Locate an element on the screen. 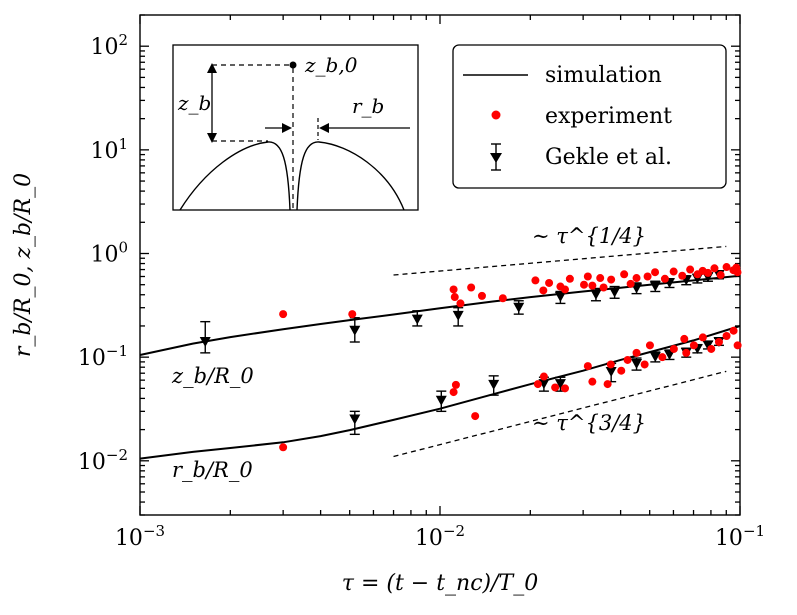 The height and width of the screenshot is (615, 797). legend: simulation experiment Gekle et al. is located at coordinates (589, 116).